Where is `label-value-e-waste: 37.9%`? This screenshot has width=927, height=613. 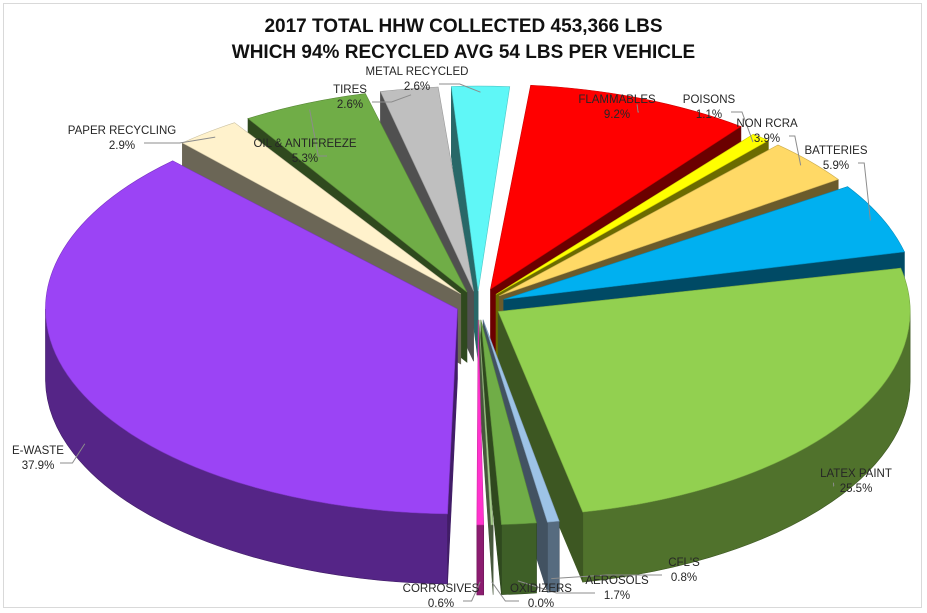
label-value-e-waste: 37.9% is located at coordinates (38, 466).